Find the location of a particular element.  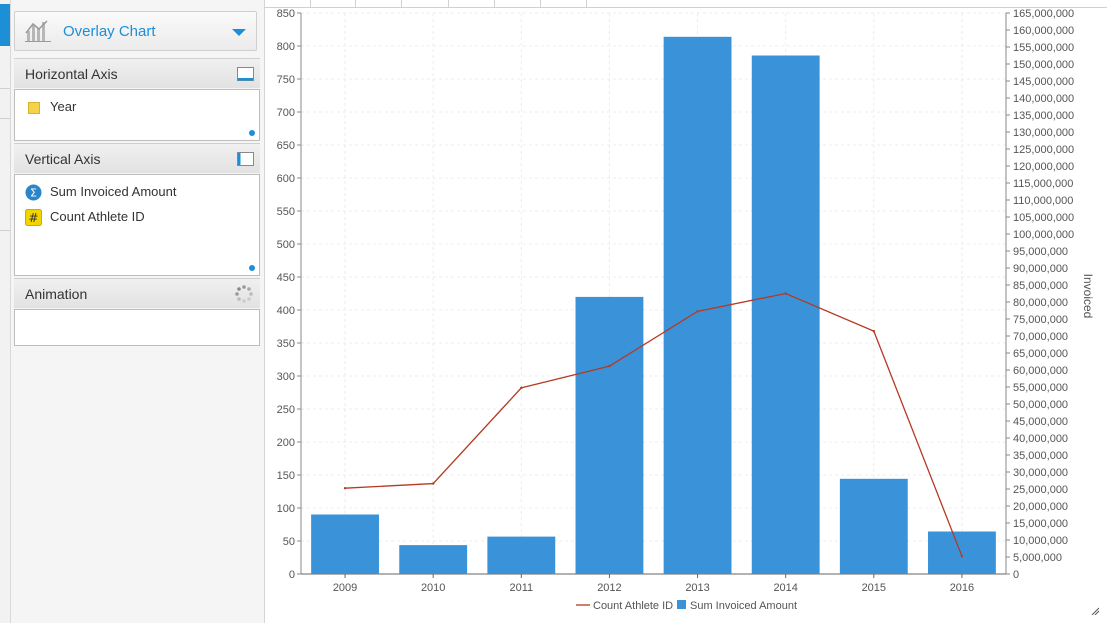

resize-handle-icon is located at coordinates (1095, 611).